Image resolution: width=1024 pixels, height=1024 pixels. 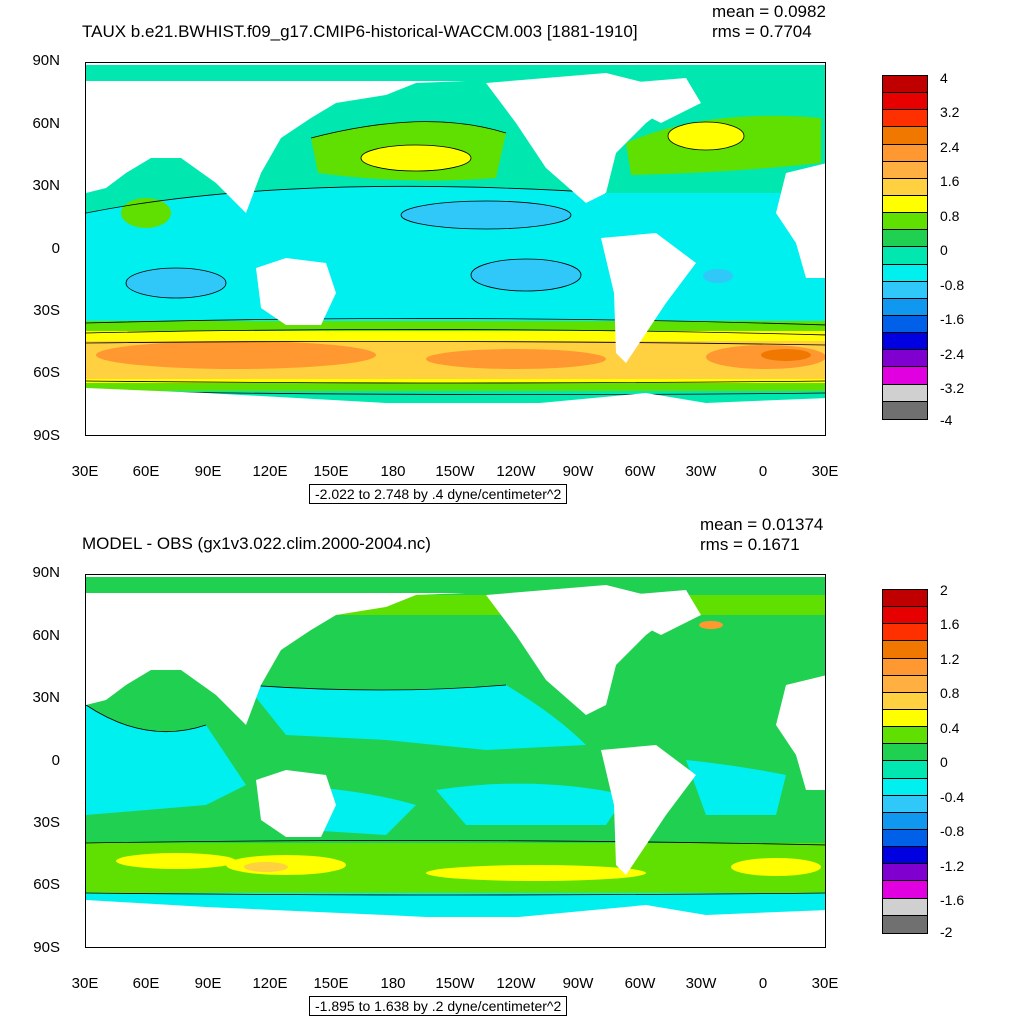 What do you see at coordinates (762, 524) in the screenshot?
I see `mean-value: mean = 0.01374` at bounding box center [762, 524].